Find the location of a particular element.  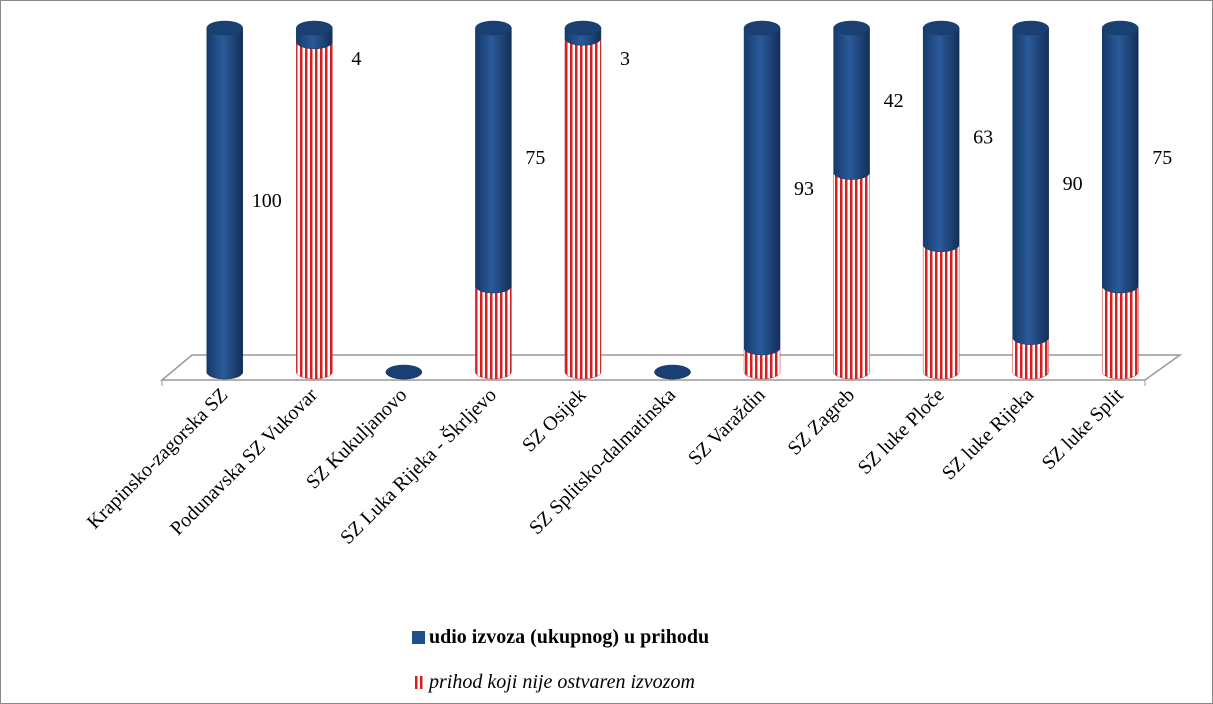

data-label: 63 is located at coordinates (983, 137).